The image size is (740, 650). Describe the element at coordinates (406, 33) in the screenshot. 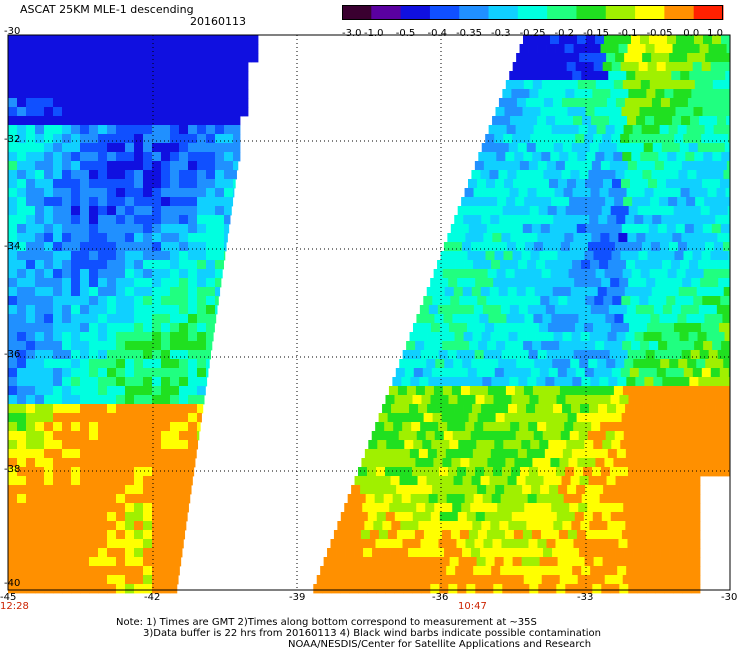

I see `colorbar-tick-label: -0.5` at that location.